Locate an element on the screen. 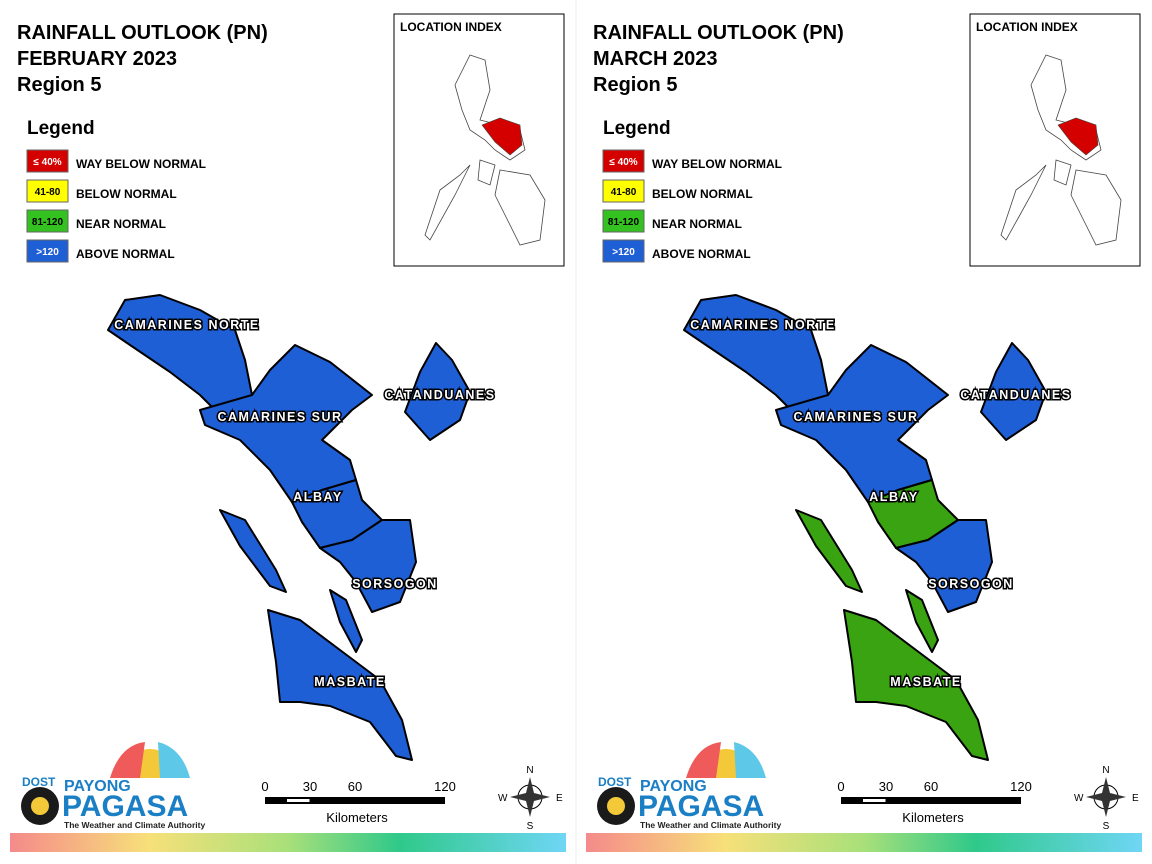 The image size is (1152, 864). province-label: CATANDUANES is located at coordinates (1015, 395).